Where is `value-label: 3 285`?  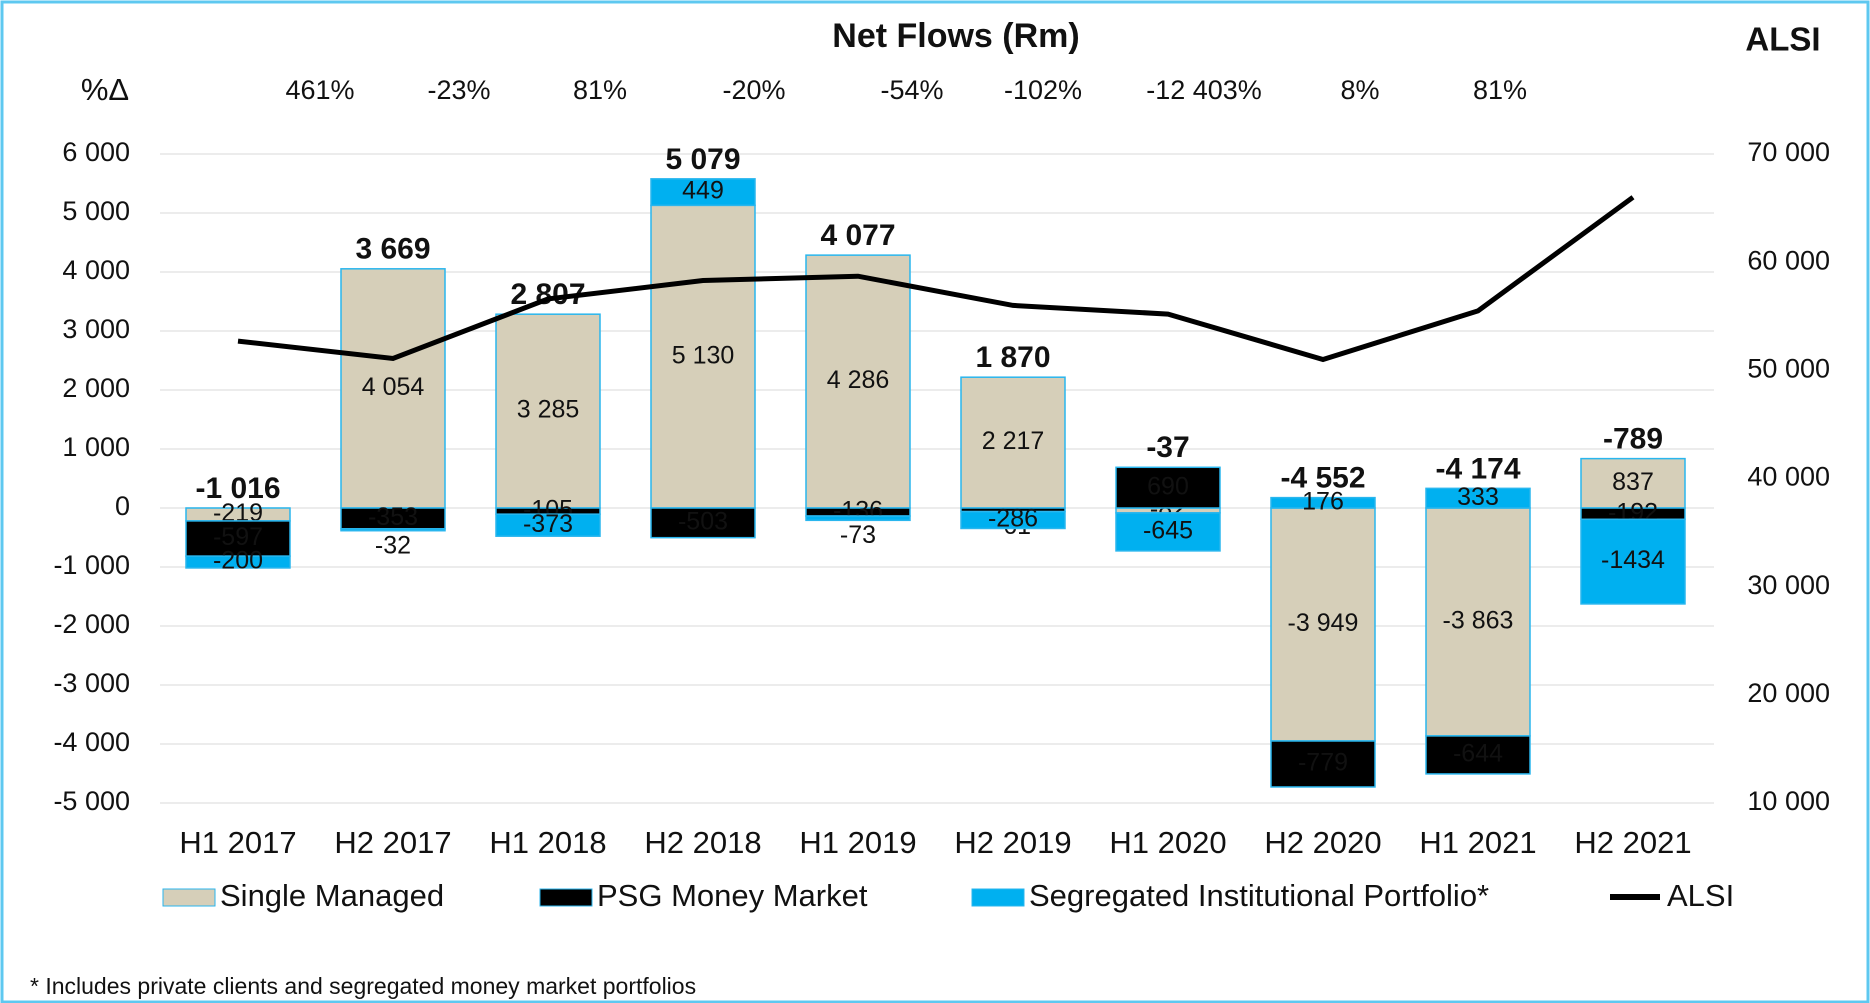
value-label: 3 285 is located at coordinates (548, 410).